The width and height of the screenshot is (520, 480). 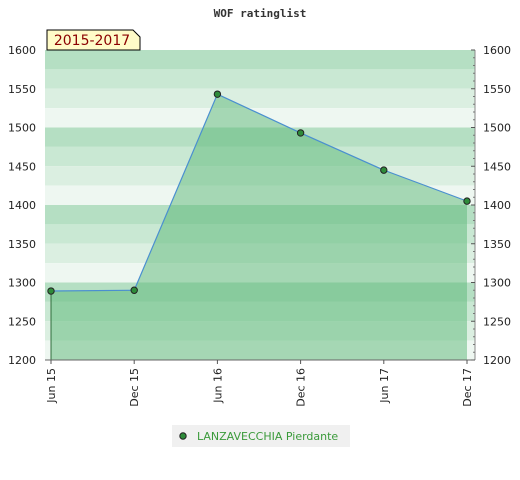 I want to click on x-tick-label: Jun 15, so click(x=51, y=386).